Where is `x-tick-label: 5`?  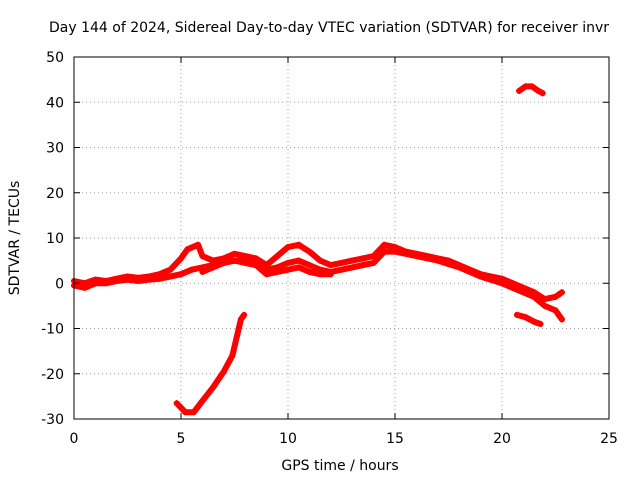 x-tick-label: 5 is located at coordinates (181, 439).